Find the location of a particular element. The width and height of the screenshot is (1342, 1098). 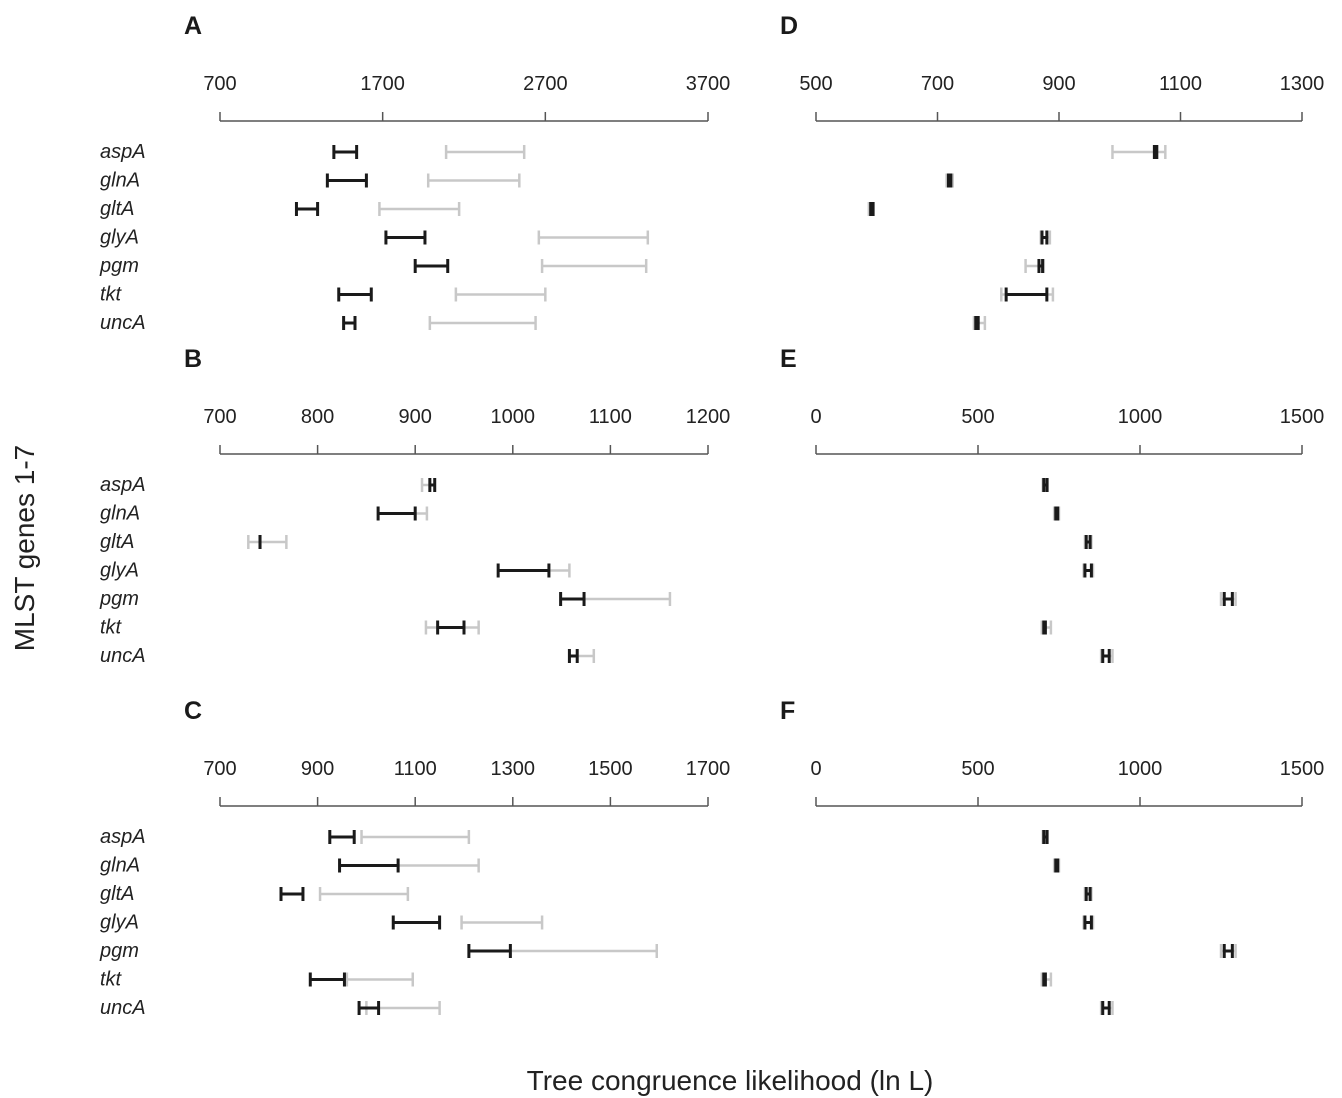

panel-letter: B is located at coordinates (193, 359).